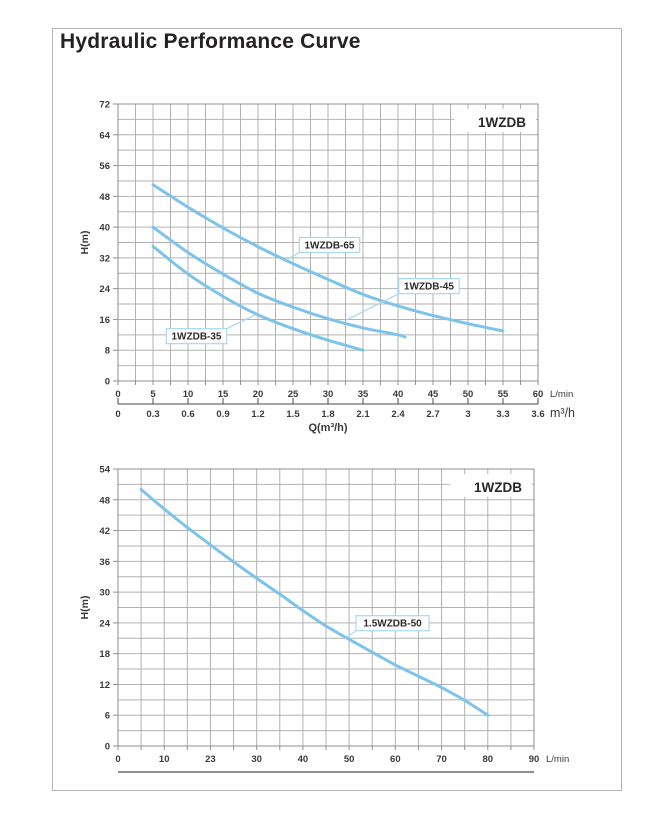 The height and width of the screenshot is (816, 667). Describe the element at coordinates (534, 759) in the screenshot. I see `chart-text: 90` at that location.